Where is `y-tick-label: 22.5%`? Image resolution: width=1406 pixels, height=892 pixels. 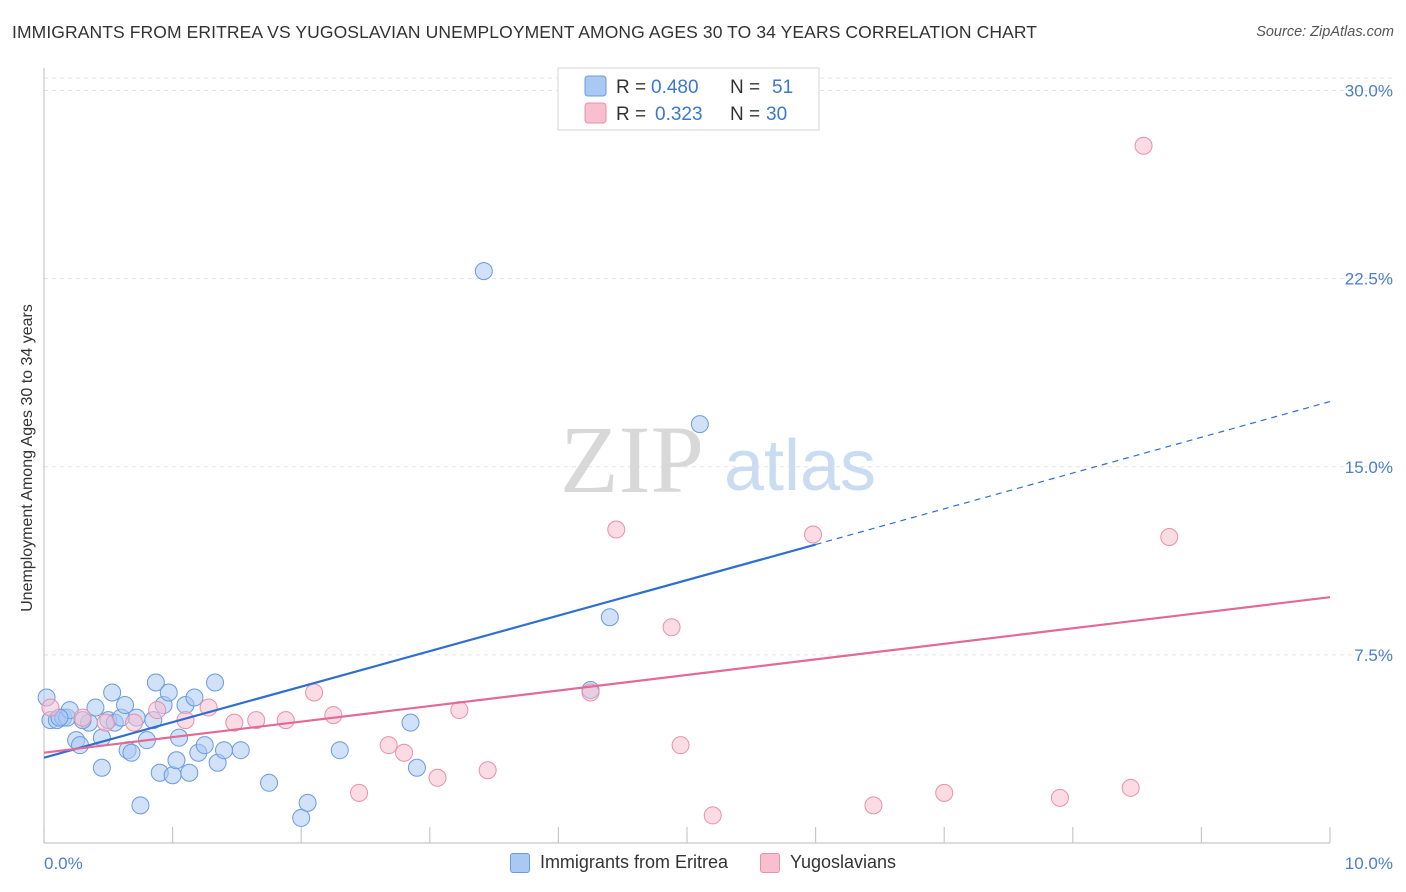
y-tick-label: 22.5% is located at coordinates (1369, 279).